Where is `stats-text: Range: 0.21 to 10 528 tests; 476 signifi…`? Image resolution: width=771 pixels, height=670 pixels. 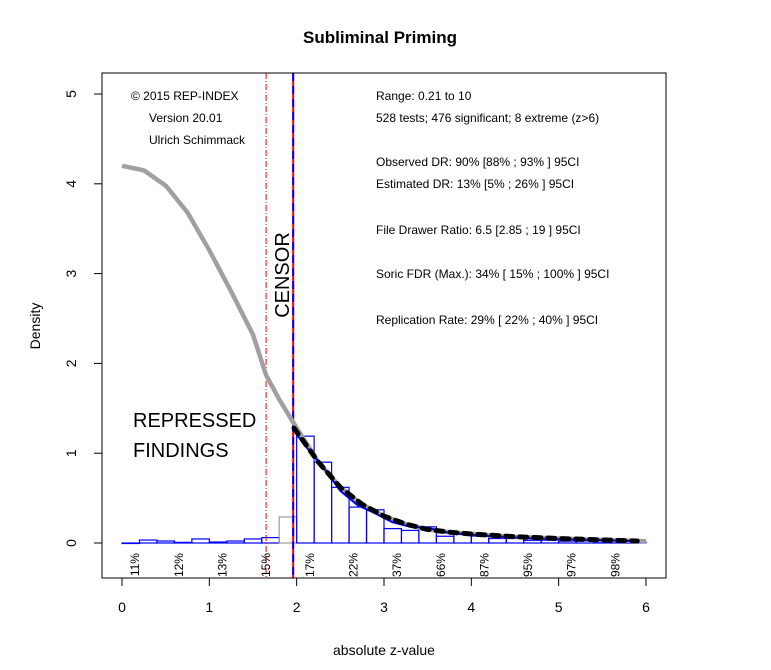
stats-text: Range: 0.21 to 10 528 tests; 476 signifi… is located at coordinates (492, 208).